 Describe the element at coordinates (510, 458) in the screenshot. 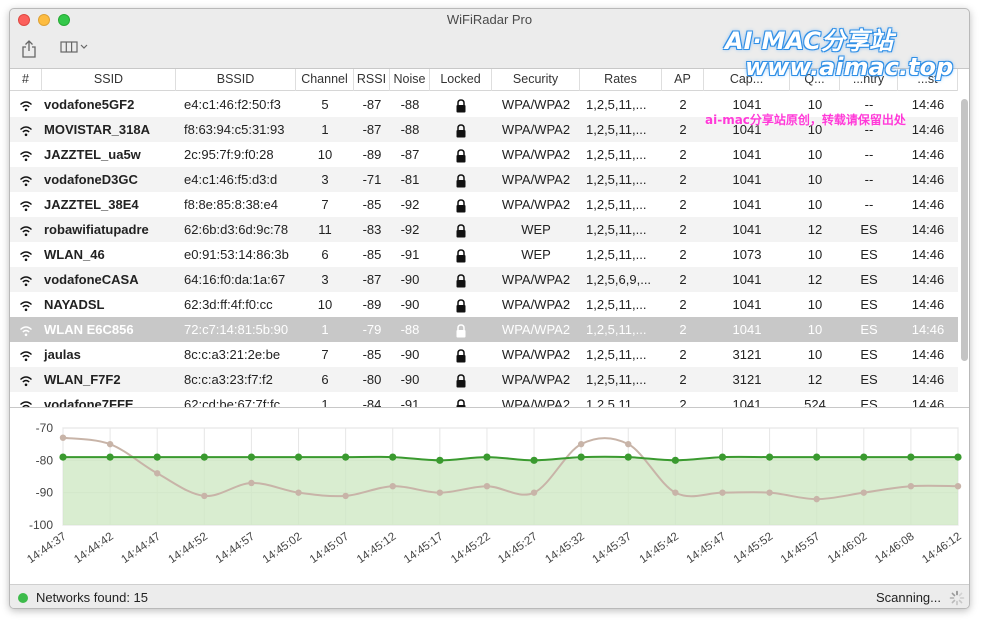

I see `series-line` at that location.